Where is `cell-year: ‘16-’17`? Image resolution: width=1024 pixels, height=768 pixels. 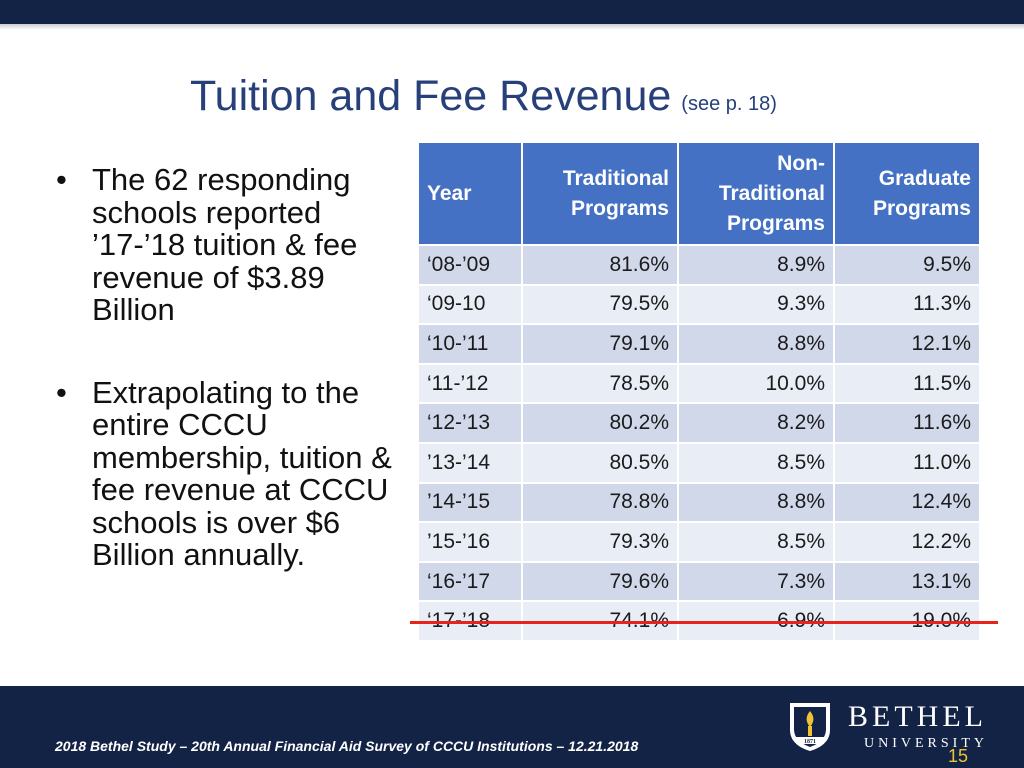 cell-year: ‘16-’17 is located at coordinates (470, 581).